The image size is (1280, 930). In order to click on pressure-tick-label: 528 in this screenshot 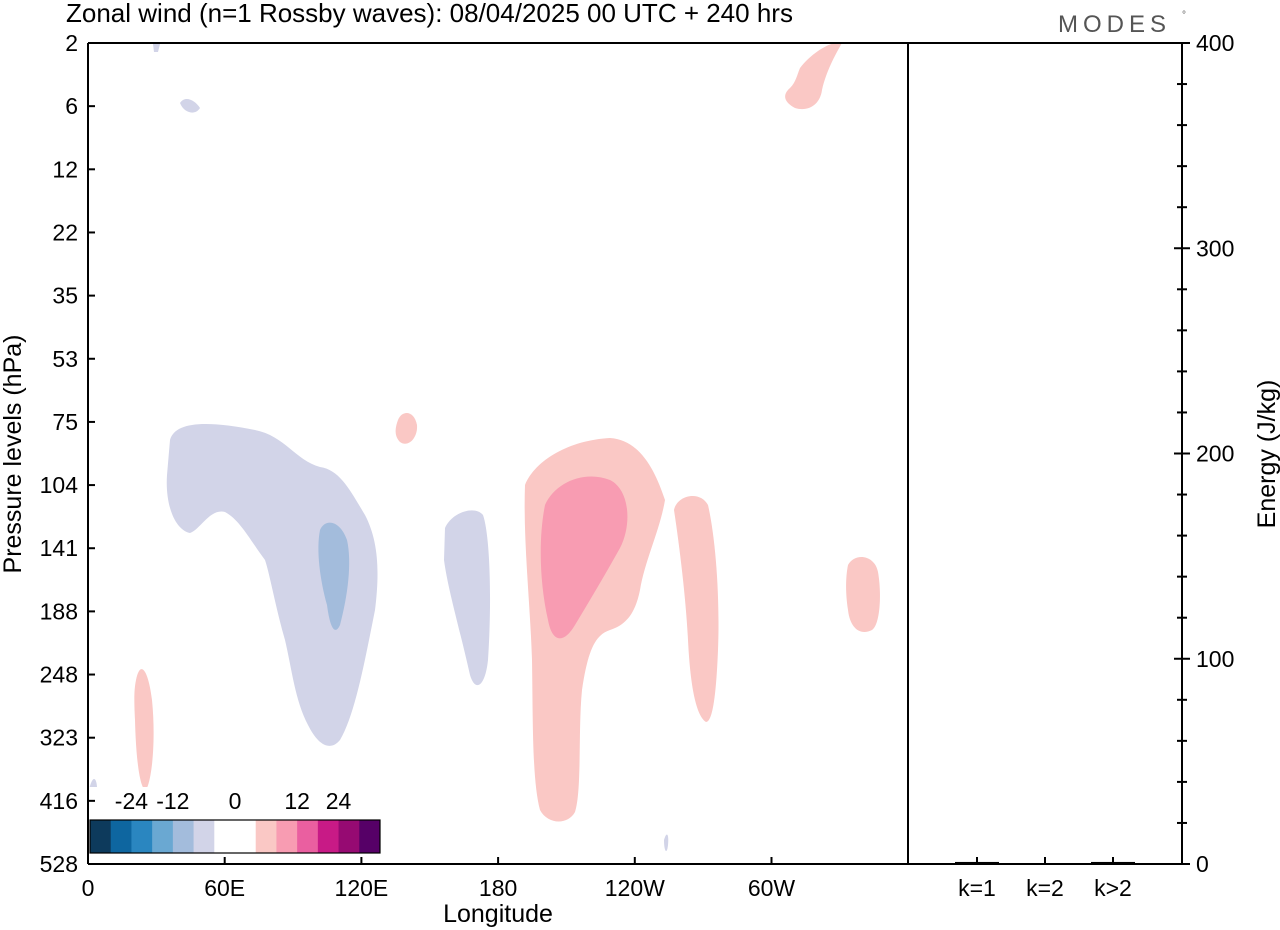, I will do `click(59, 864)`.